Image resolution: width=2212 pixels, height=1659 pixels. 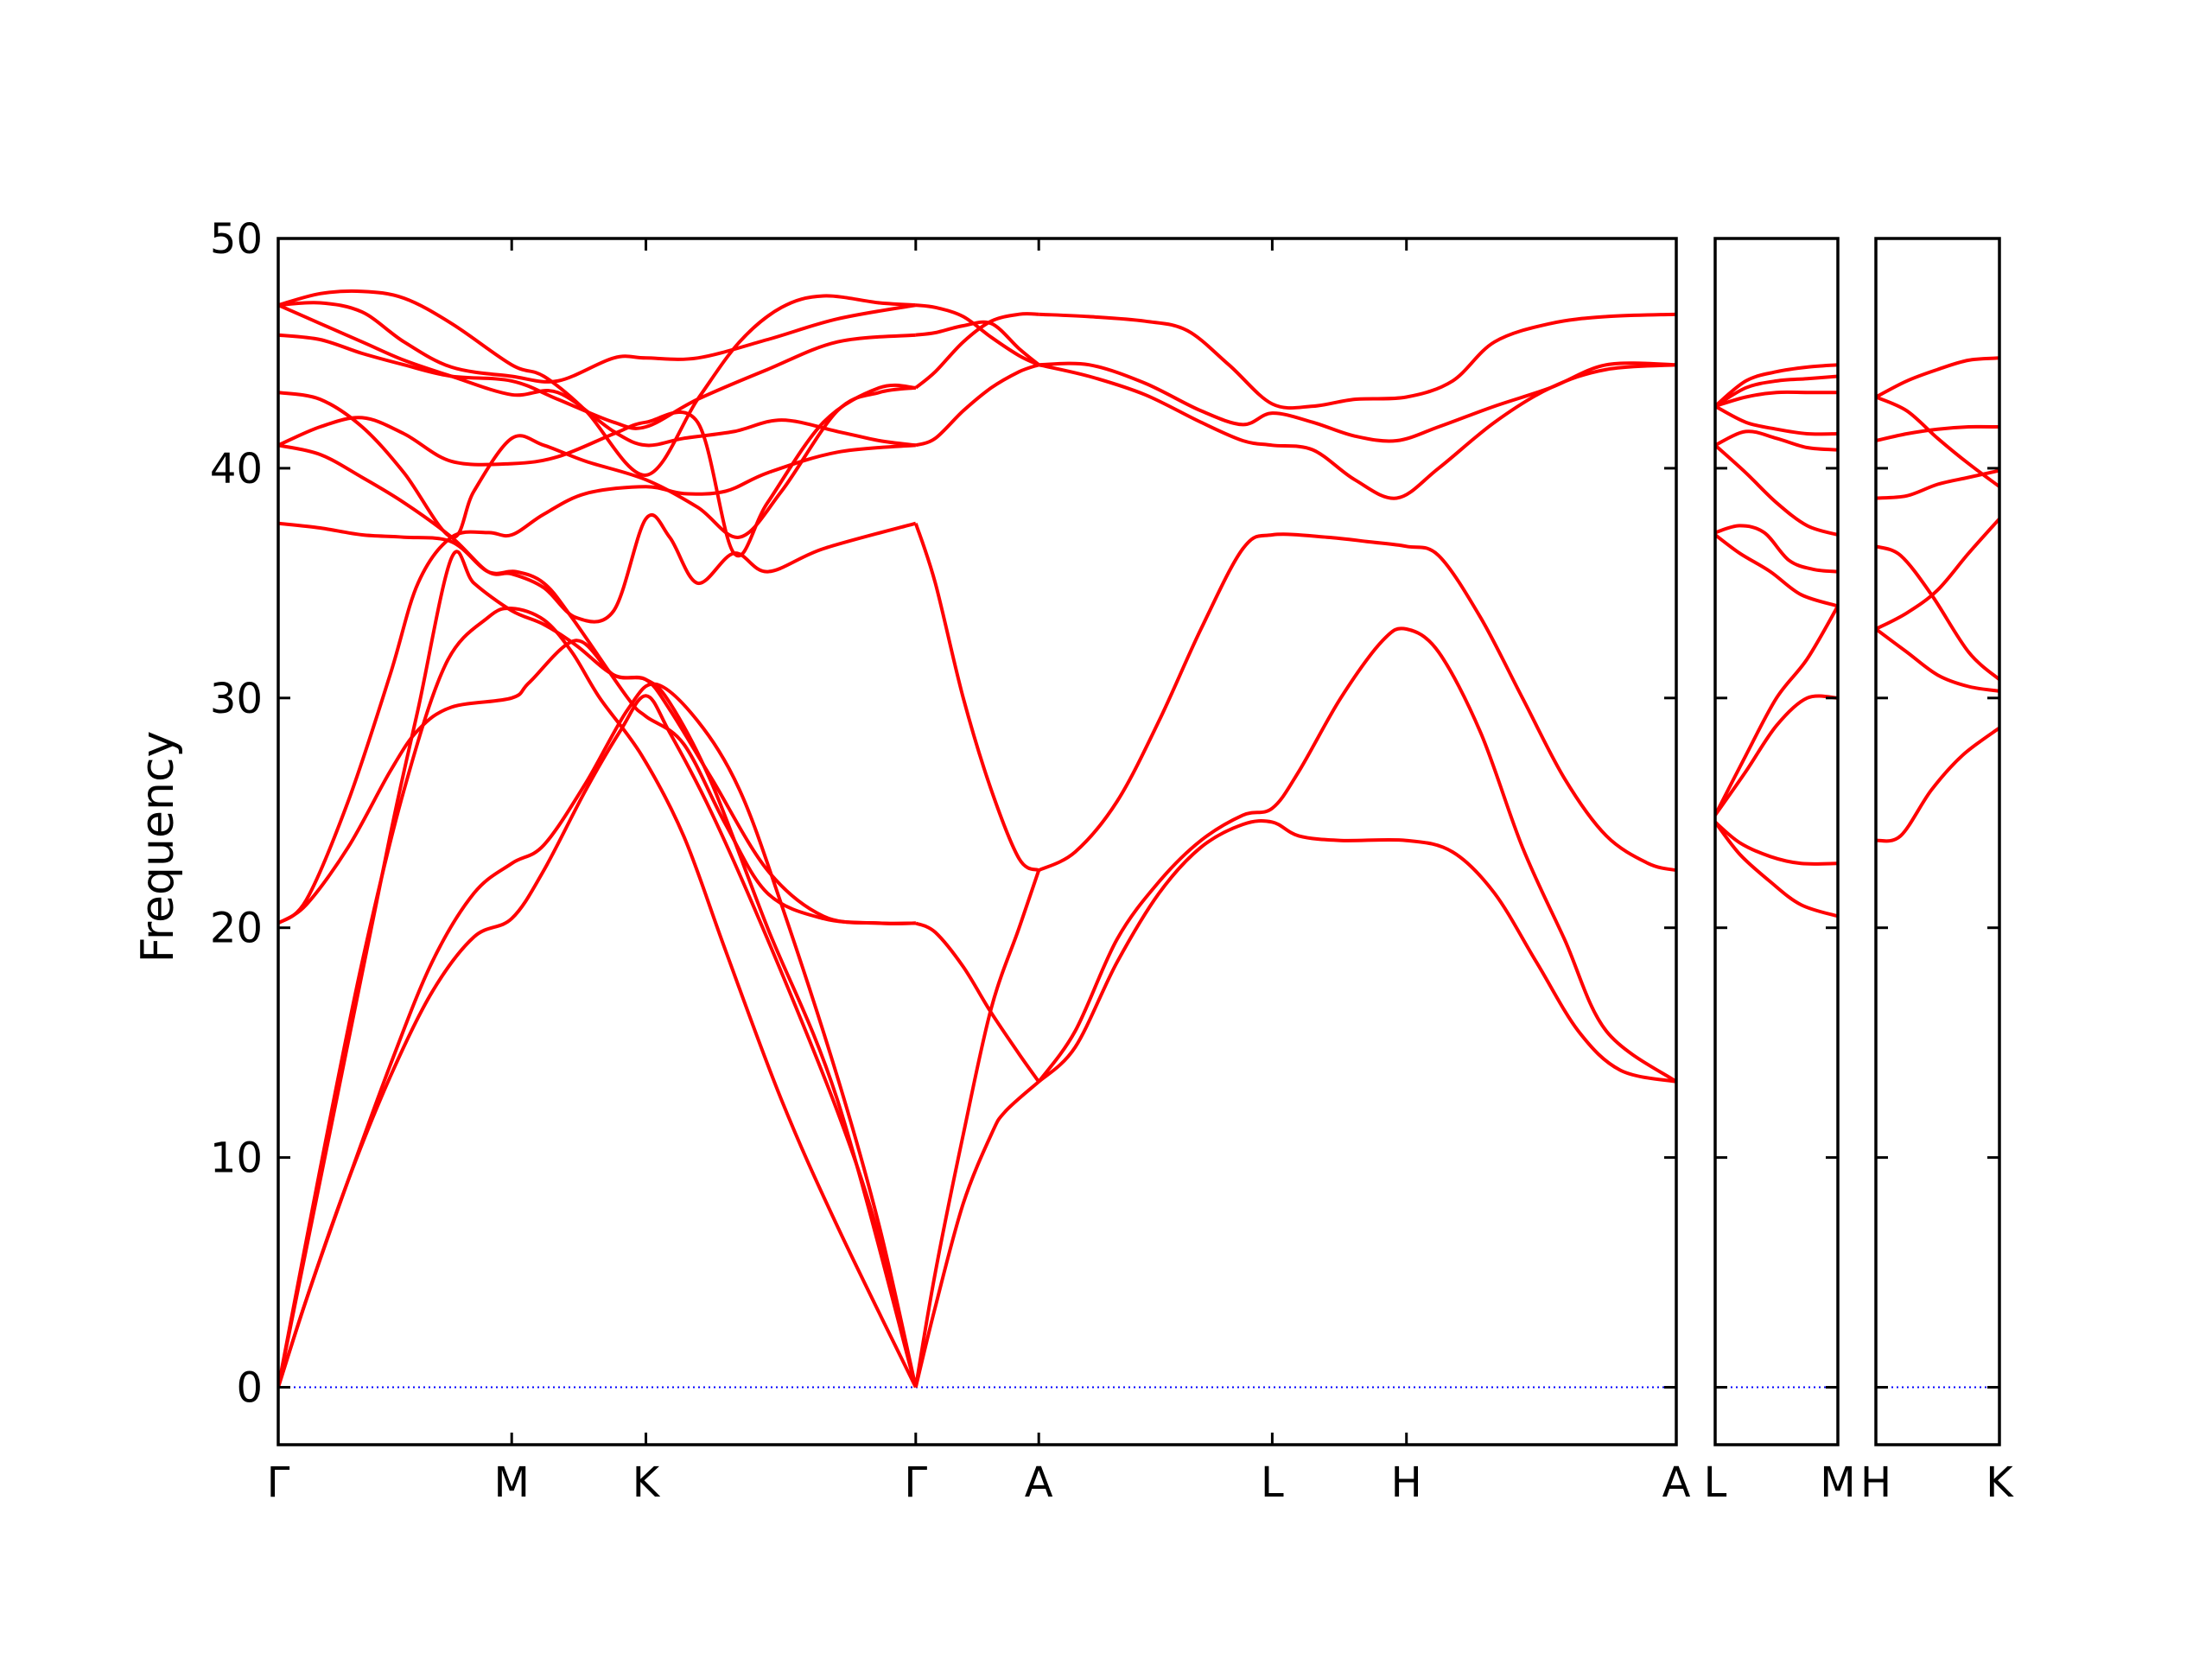 I want to click on y-tick-label: 40, so click(x=236, y=469).